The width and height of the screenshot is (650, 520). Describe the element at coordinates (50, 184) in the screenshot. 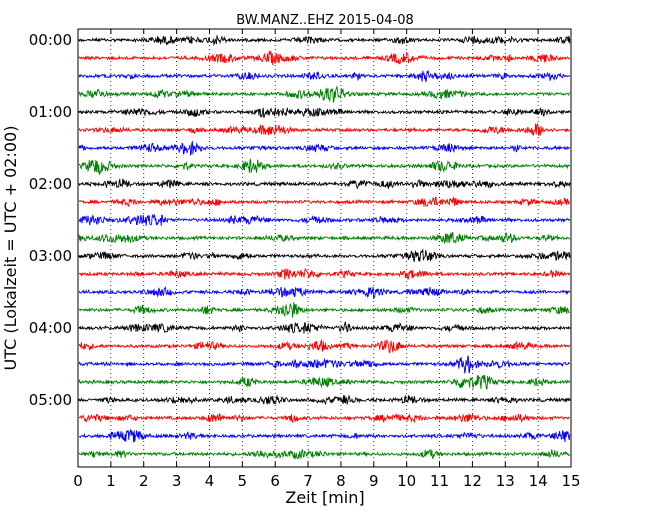

I see `y-tick-label: 02:00` at that location.